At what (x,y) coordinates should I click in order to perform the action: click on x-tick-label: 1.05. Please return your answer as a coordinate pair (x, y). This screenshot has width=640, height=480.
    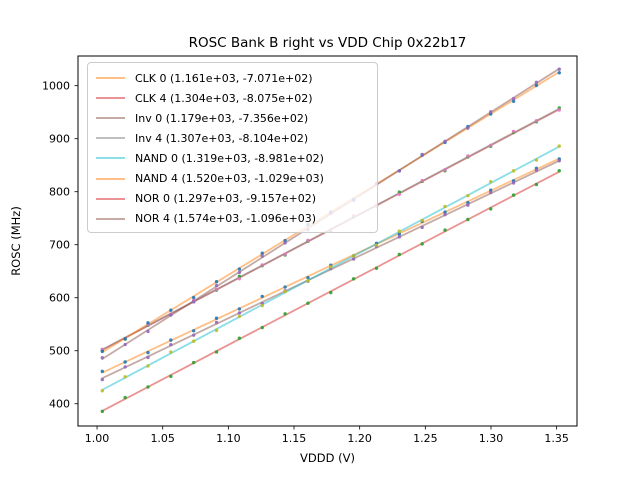
    Looking at the image, I should click on (162, 438).